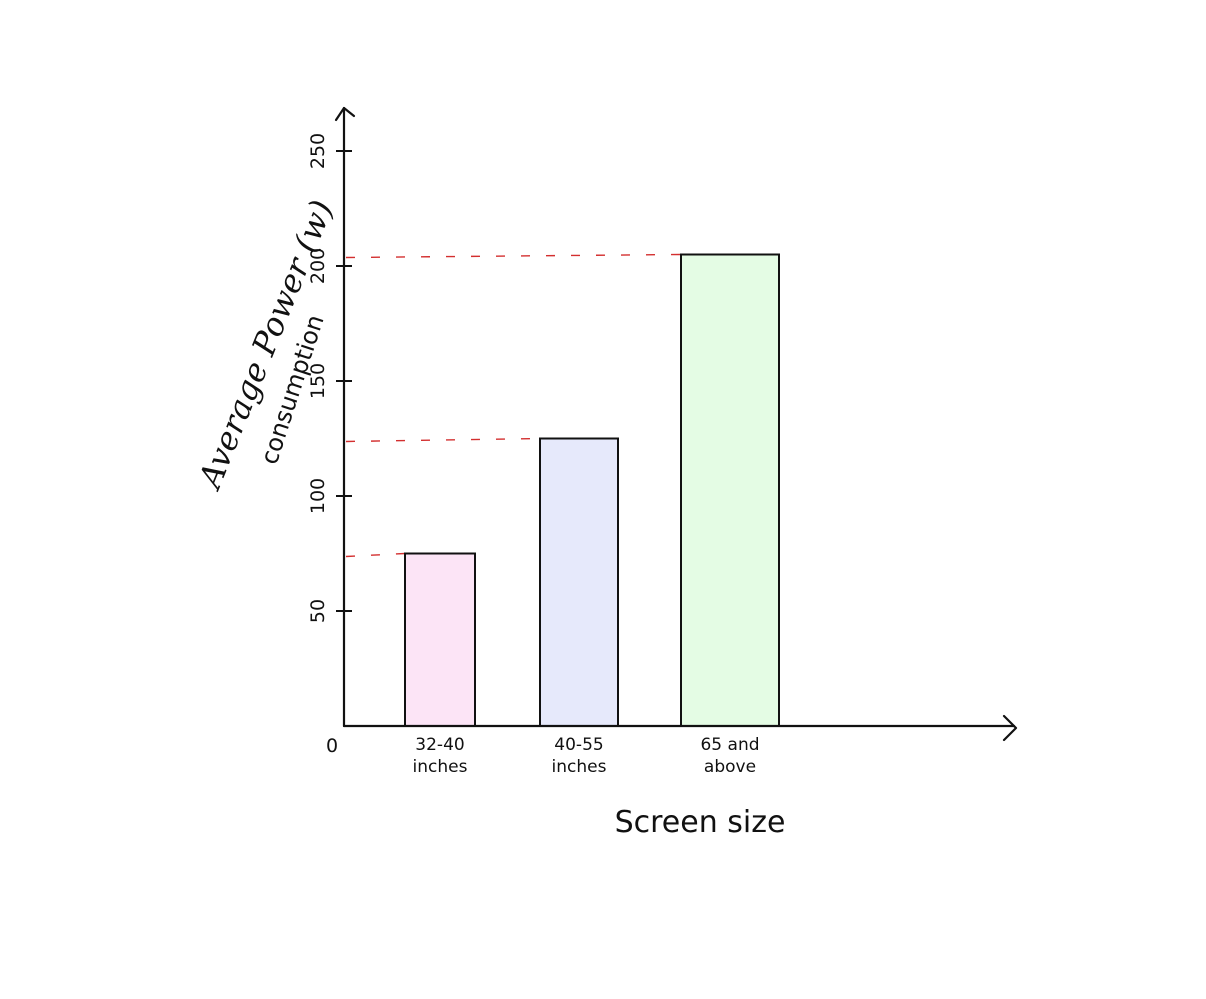 The width and height of the screenshot is (1206, 999). I want to click on x-axis-arrow, so click(1010, 728).